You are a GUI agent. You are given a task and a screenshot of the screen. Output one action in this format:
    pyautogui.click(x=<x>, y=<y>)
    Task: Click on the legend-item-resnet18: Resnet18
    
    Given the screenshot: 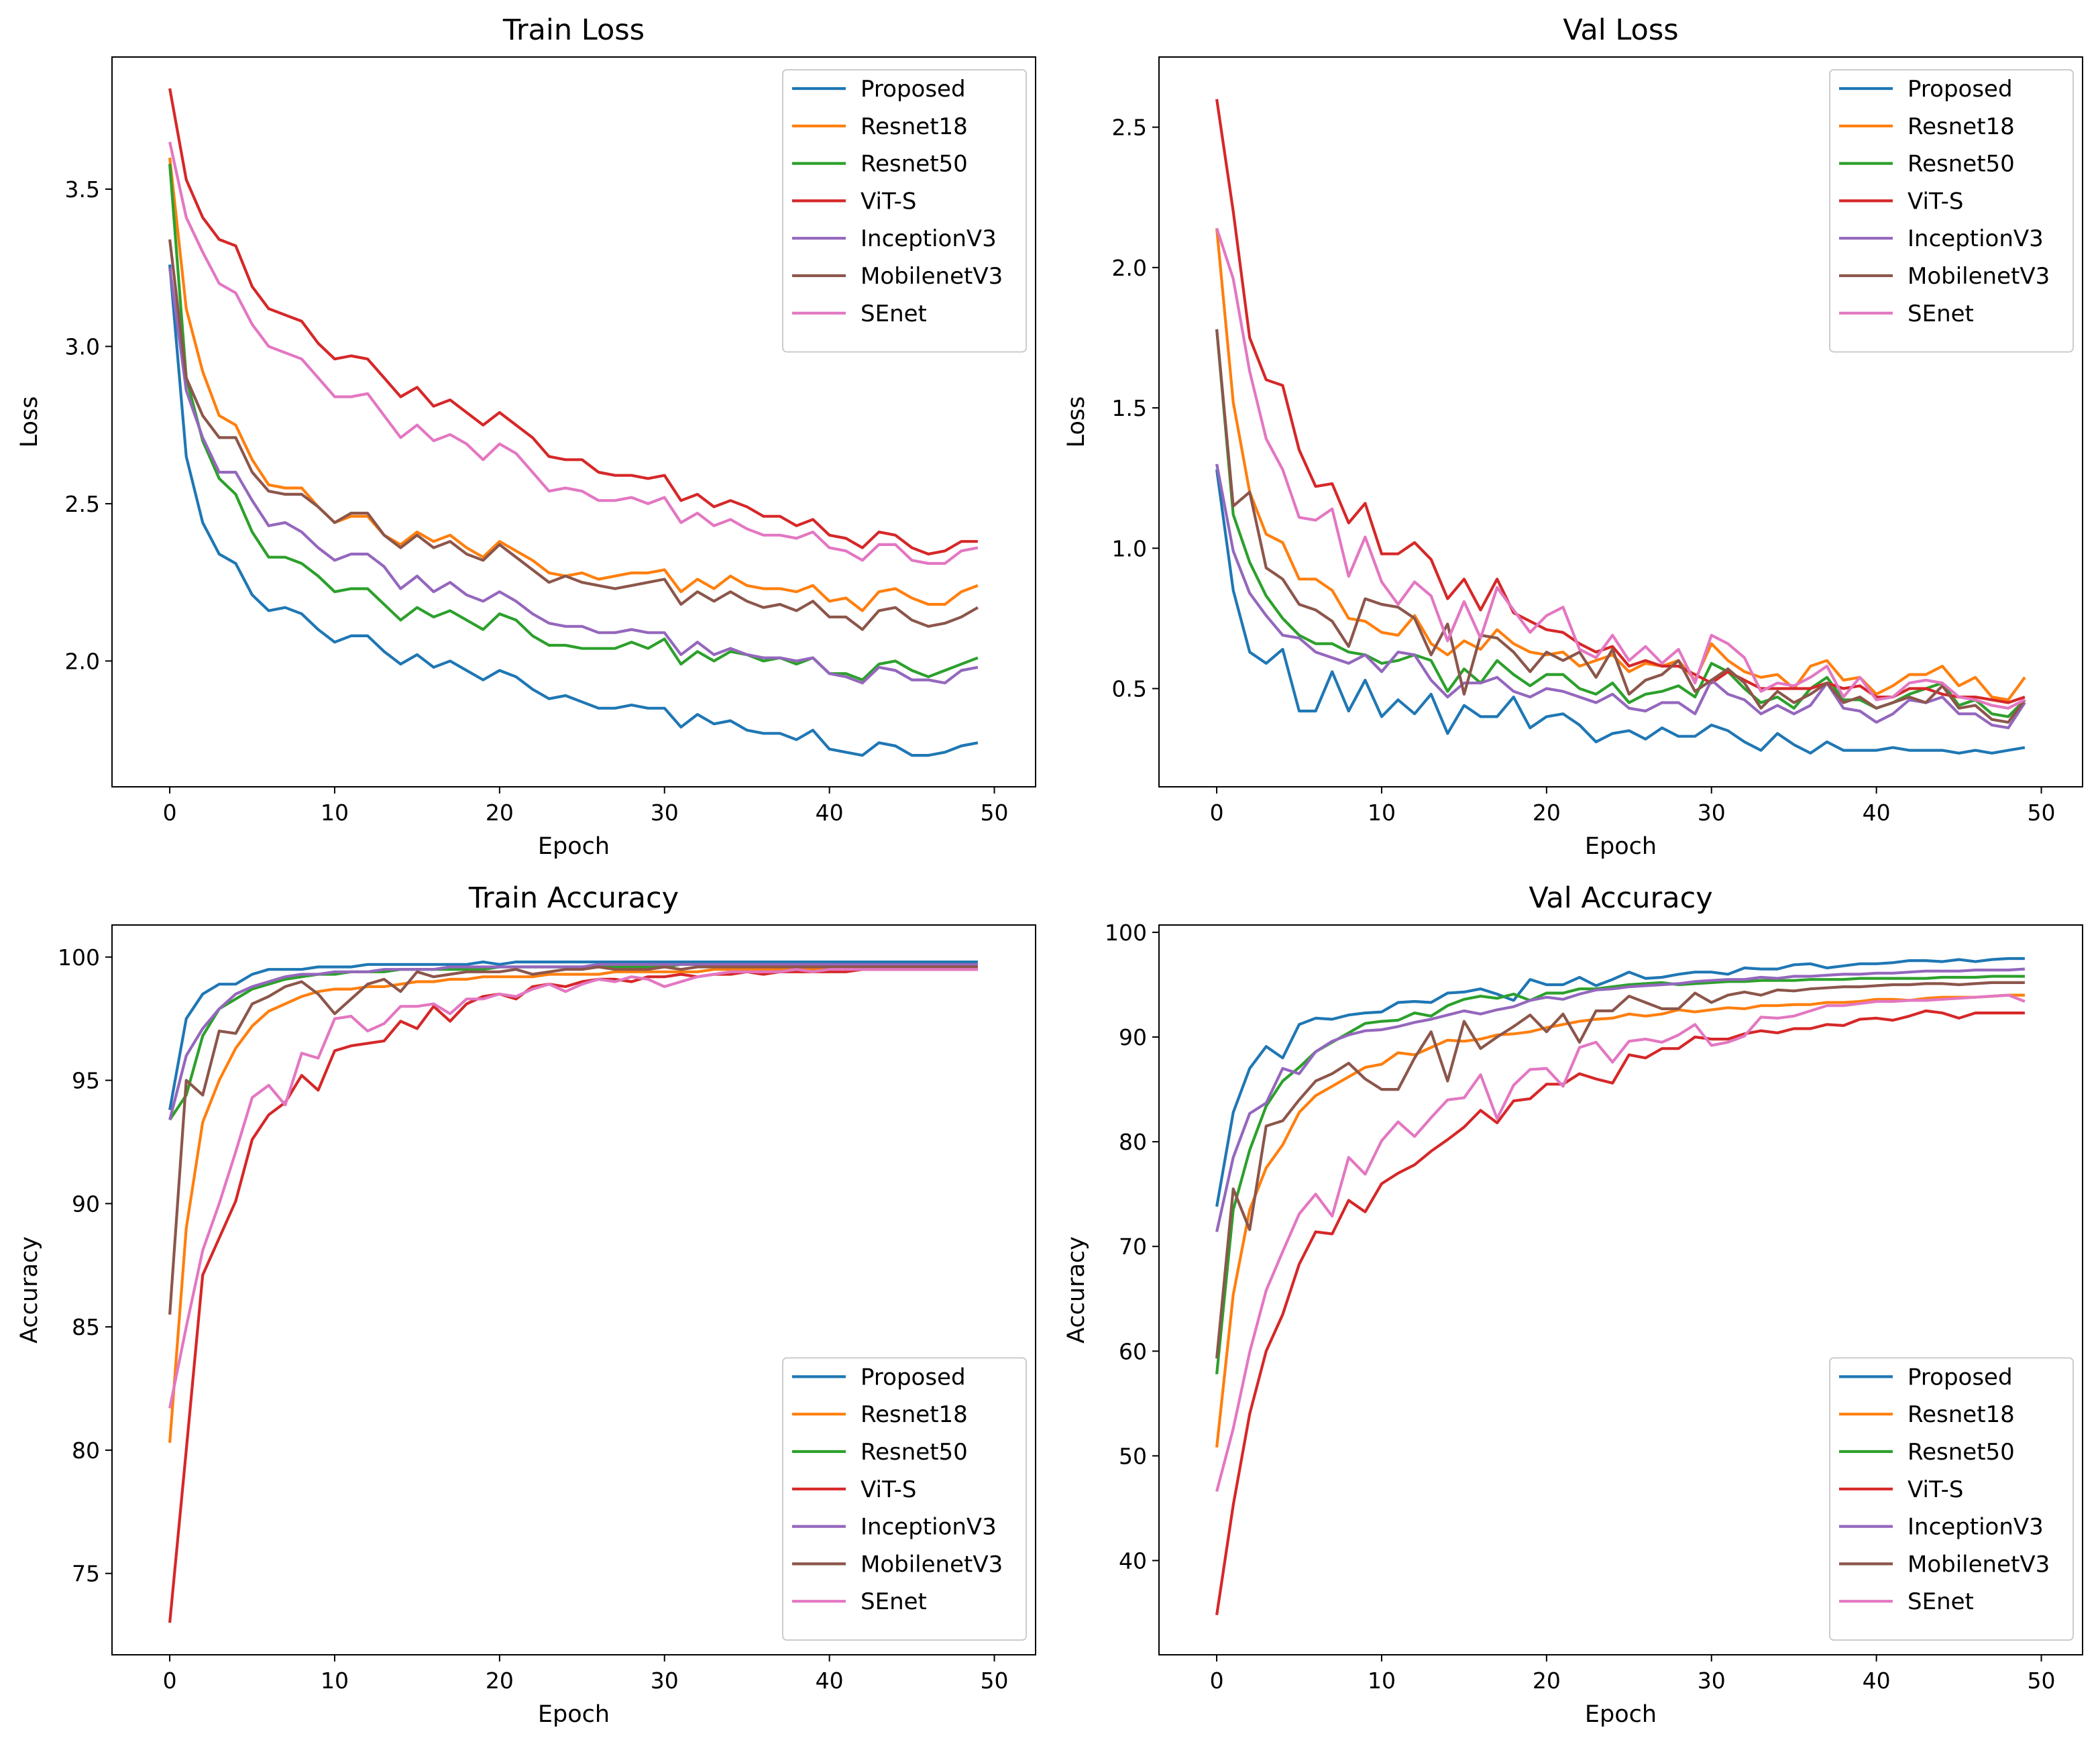 What is the action you would take?
    pyautogui.click(x=880, y=1414)
    